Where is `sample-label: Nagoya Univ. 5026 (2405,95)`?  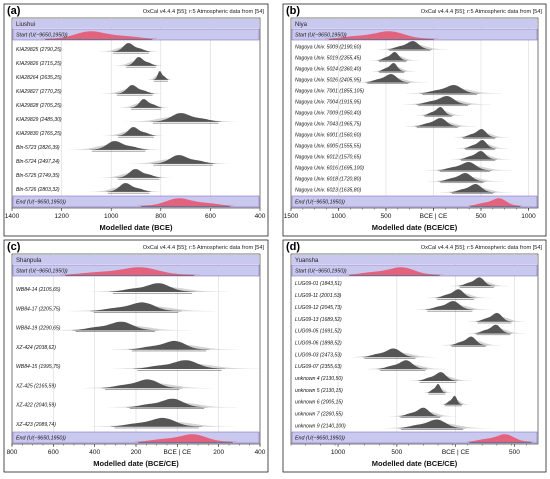 sample-label: Nagoya Univ. 5026 (2405,95) is located at coordinates (328, 81).